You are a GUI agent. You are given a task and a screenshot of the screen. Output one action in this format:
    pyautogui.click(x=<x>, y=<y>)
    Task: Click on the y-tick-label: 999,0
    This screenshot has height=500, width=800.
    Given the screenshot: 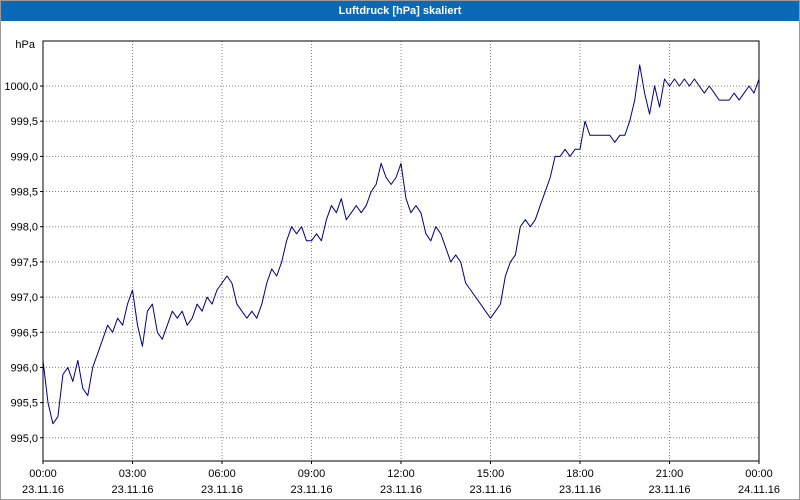 What is the action you would take?
    pyautogui.click(x=24, y=157)
    